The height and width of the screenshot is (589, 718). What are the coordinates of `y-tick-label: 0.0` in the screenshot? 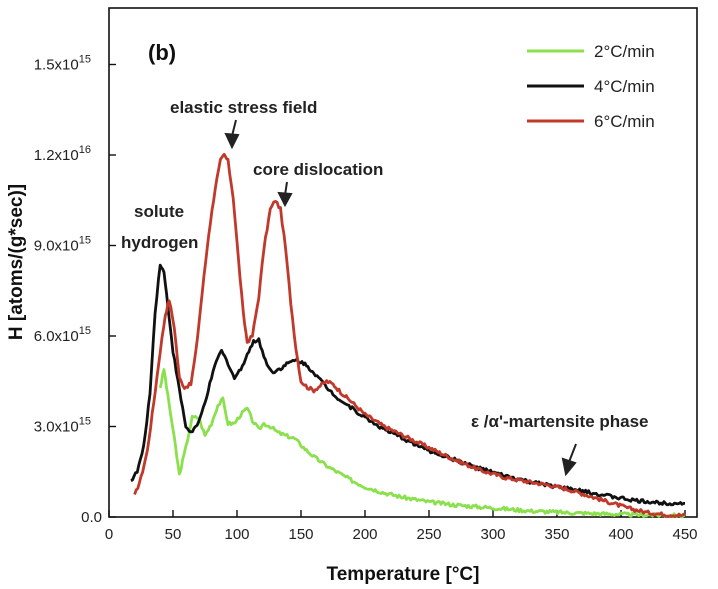 It's located at (91, 517).